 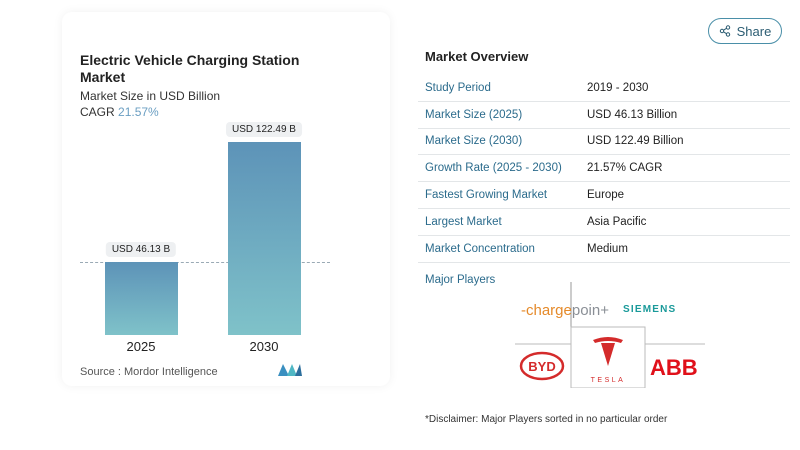 What do you see at coordinates (264, 346) in the screenshot?
I see `x-tick-label: 2030` at bounding box center [264, 346].